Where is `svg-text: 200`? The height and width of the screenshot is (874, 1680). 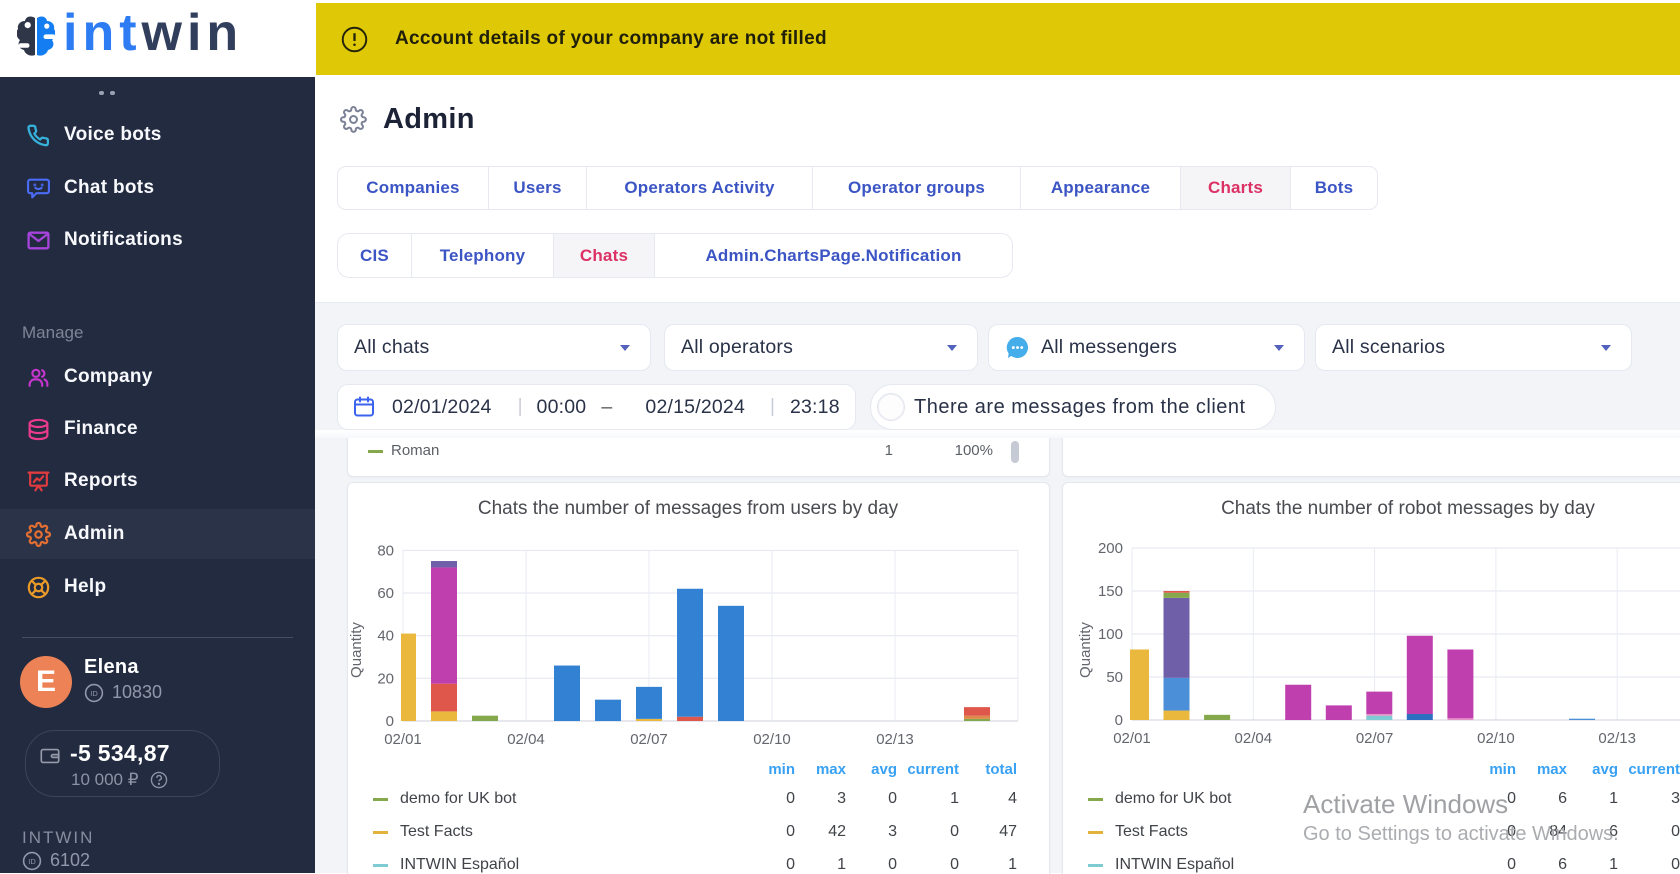 svg-text: 200 is located at coordinates (1110, 548).